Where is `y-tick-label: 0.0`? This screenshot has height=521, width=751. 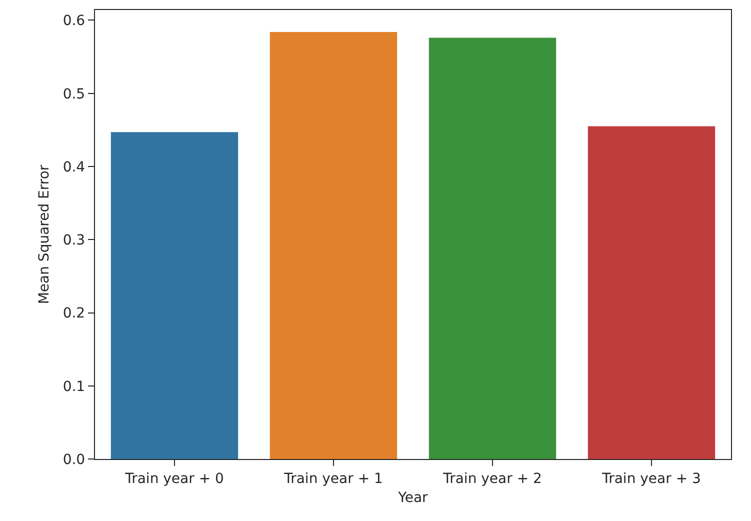
y-tick-label: 0.0 is located at coordinates (74, 460).